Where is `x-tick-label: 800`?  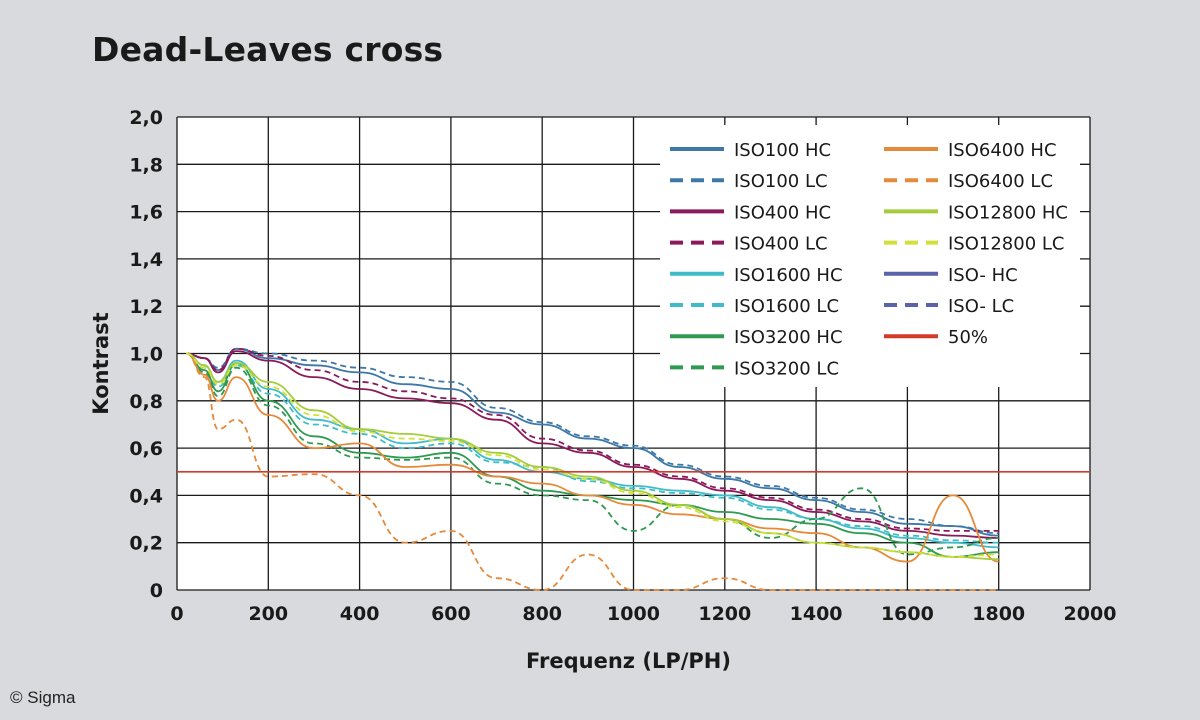
x-tick-label: 800 is located at coordinates (542, 614).